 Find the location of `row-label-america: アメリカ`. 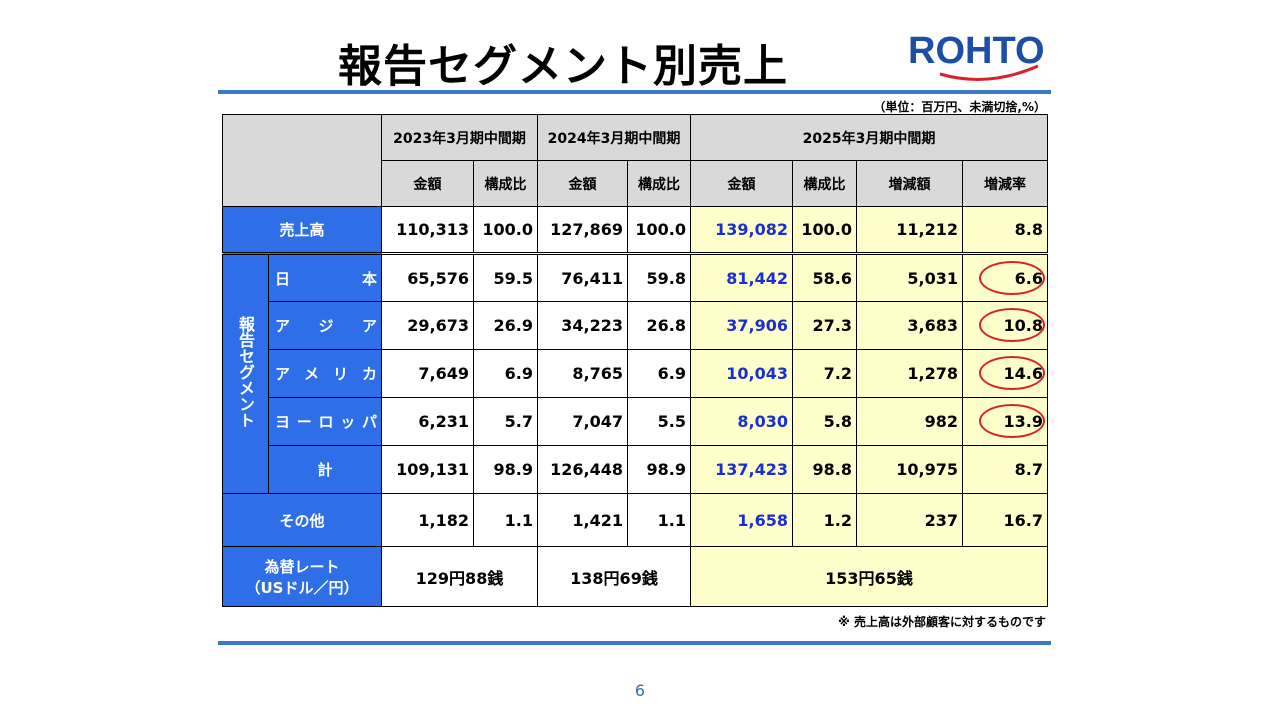

row-label-america: アメリカ is located at coordinates (325, 373).